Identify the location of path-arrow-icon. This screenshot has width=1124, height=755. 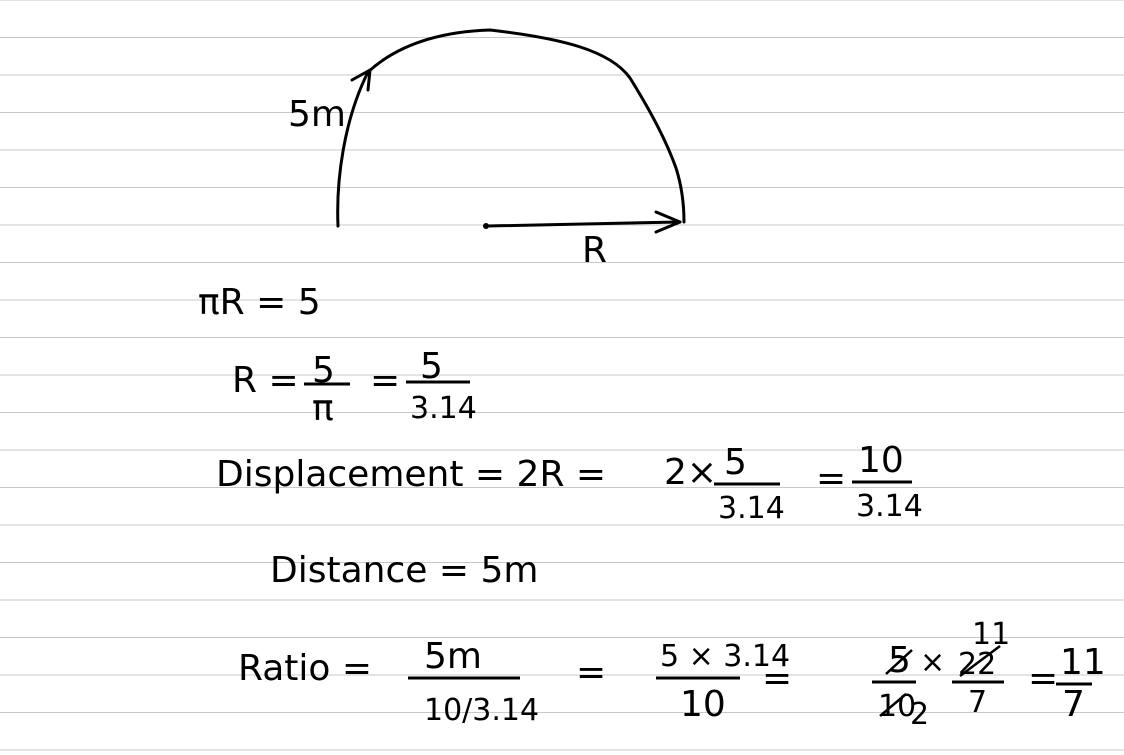
(361, 80).